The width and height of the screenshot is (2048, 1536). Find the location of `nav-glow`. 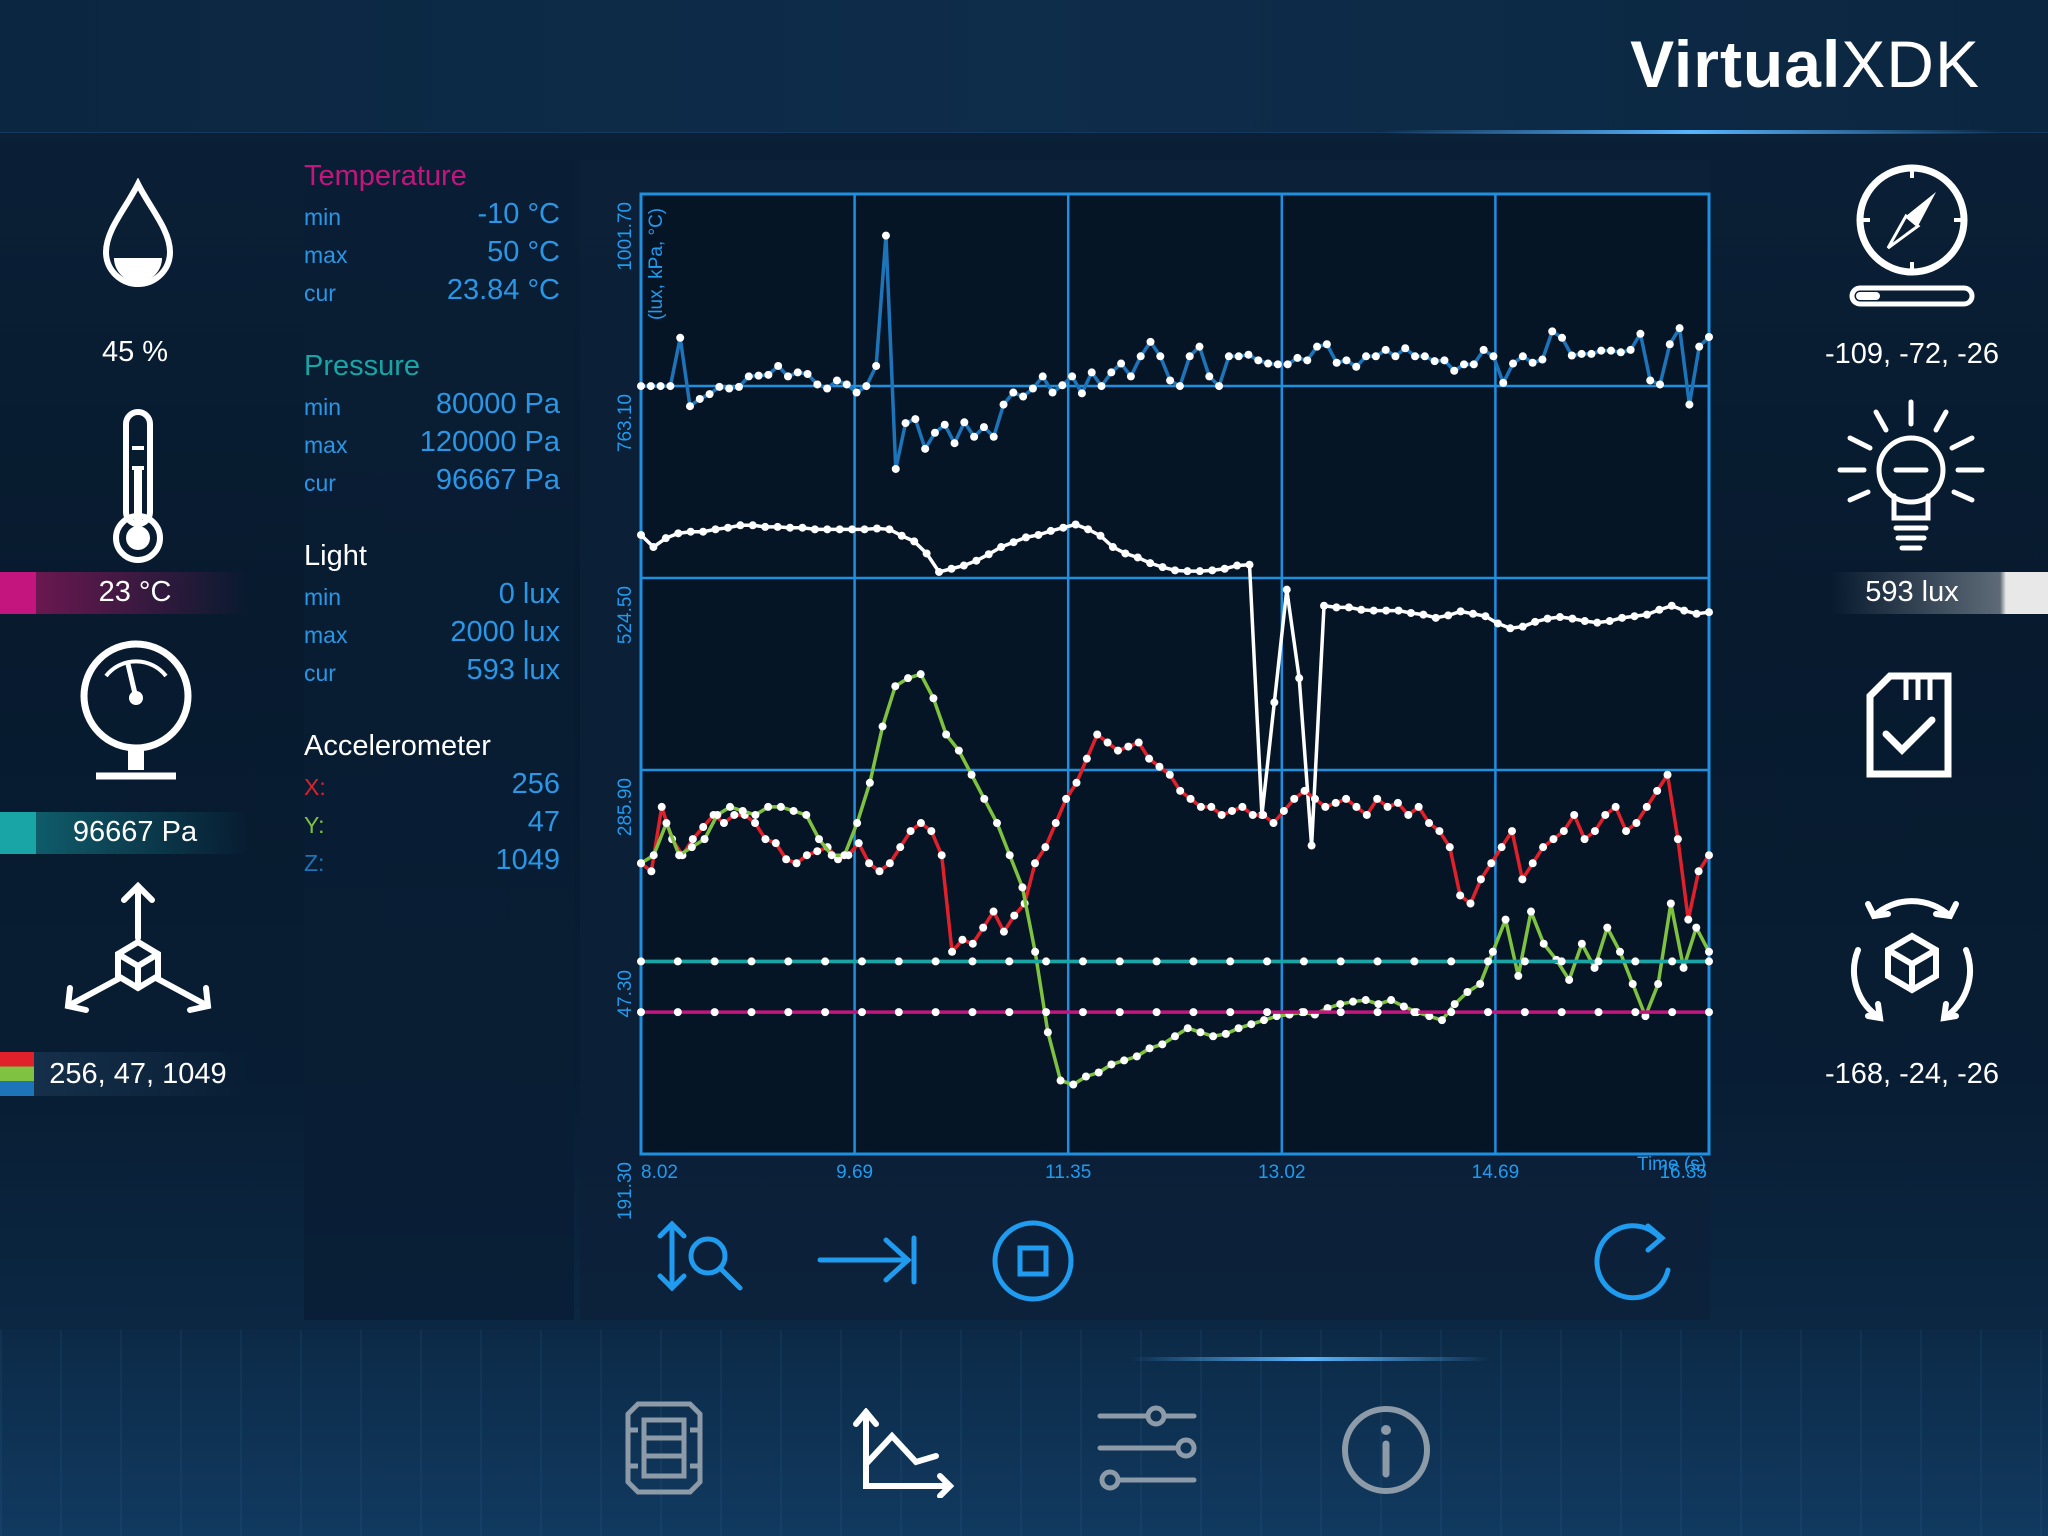

nav-glow is located at coordinates (1310, 1359).